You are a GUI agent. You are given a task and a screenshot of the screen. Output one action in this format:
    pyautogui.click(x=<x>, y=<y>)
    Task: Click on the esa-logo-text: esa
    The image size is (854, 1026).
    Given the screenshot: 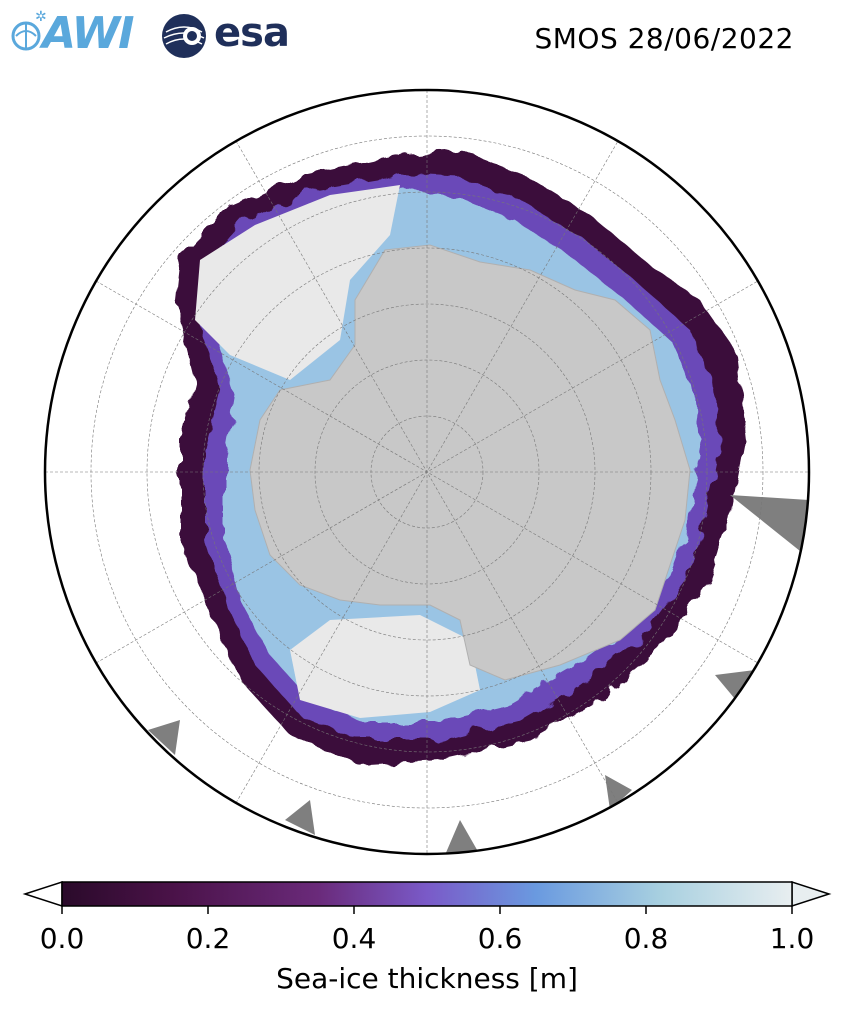 What is the action you would take?
    pyautogui.click(x=252, y=33)
    